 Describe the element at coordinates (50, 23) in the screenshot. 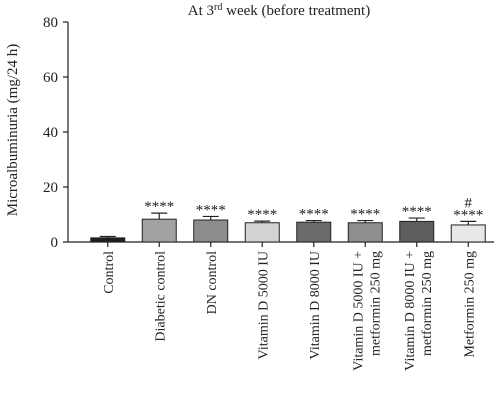

I see `y-tick-label: 80` at that location.